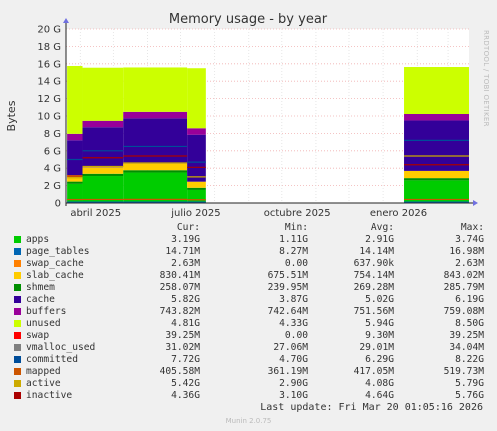 The height and width of the screenshot is (431, 497). What do you see at coordinates (40, 299) in the screenshot?
I see `legend-label: cache` at bounding box center [40, 299].